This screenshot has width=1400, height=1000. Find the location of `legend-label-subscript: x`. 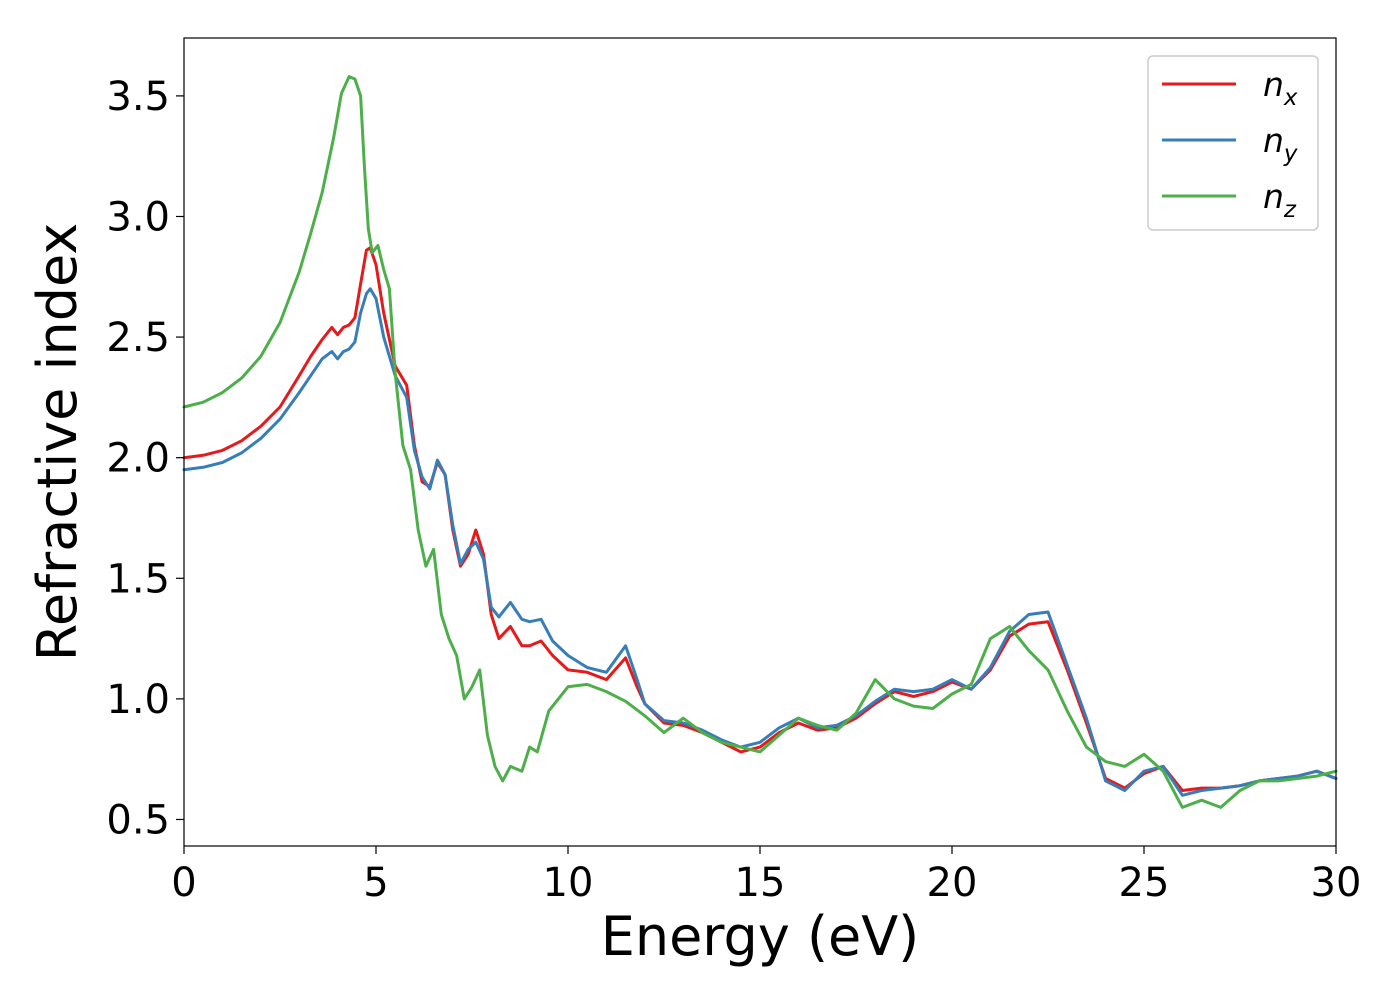

legend-label-subscript: x is located at coordinates (1290, 98).